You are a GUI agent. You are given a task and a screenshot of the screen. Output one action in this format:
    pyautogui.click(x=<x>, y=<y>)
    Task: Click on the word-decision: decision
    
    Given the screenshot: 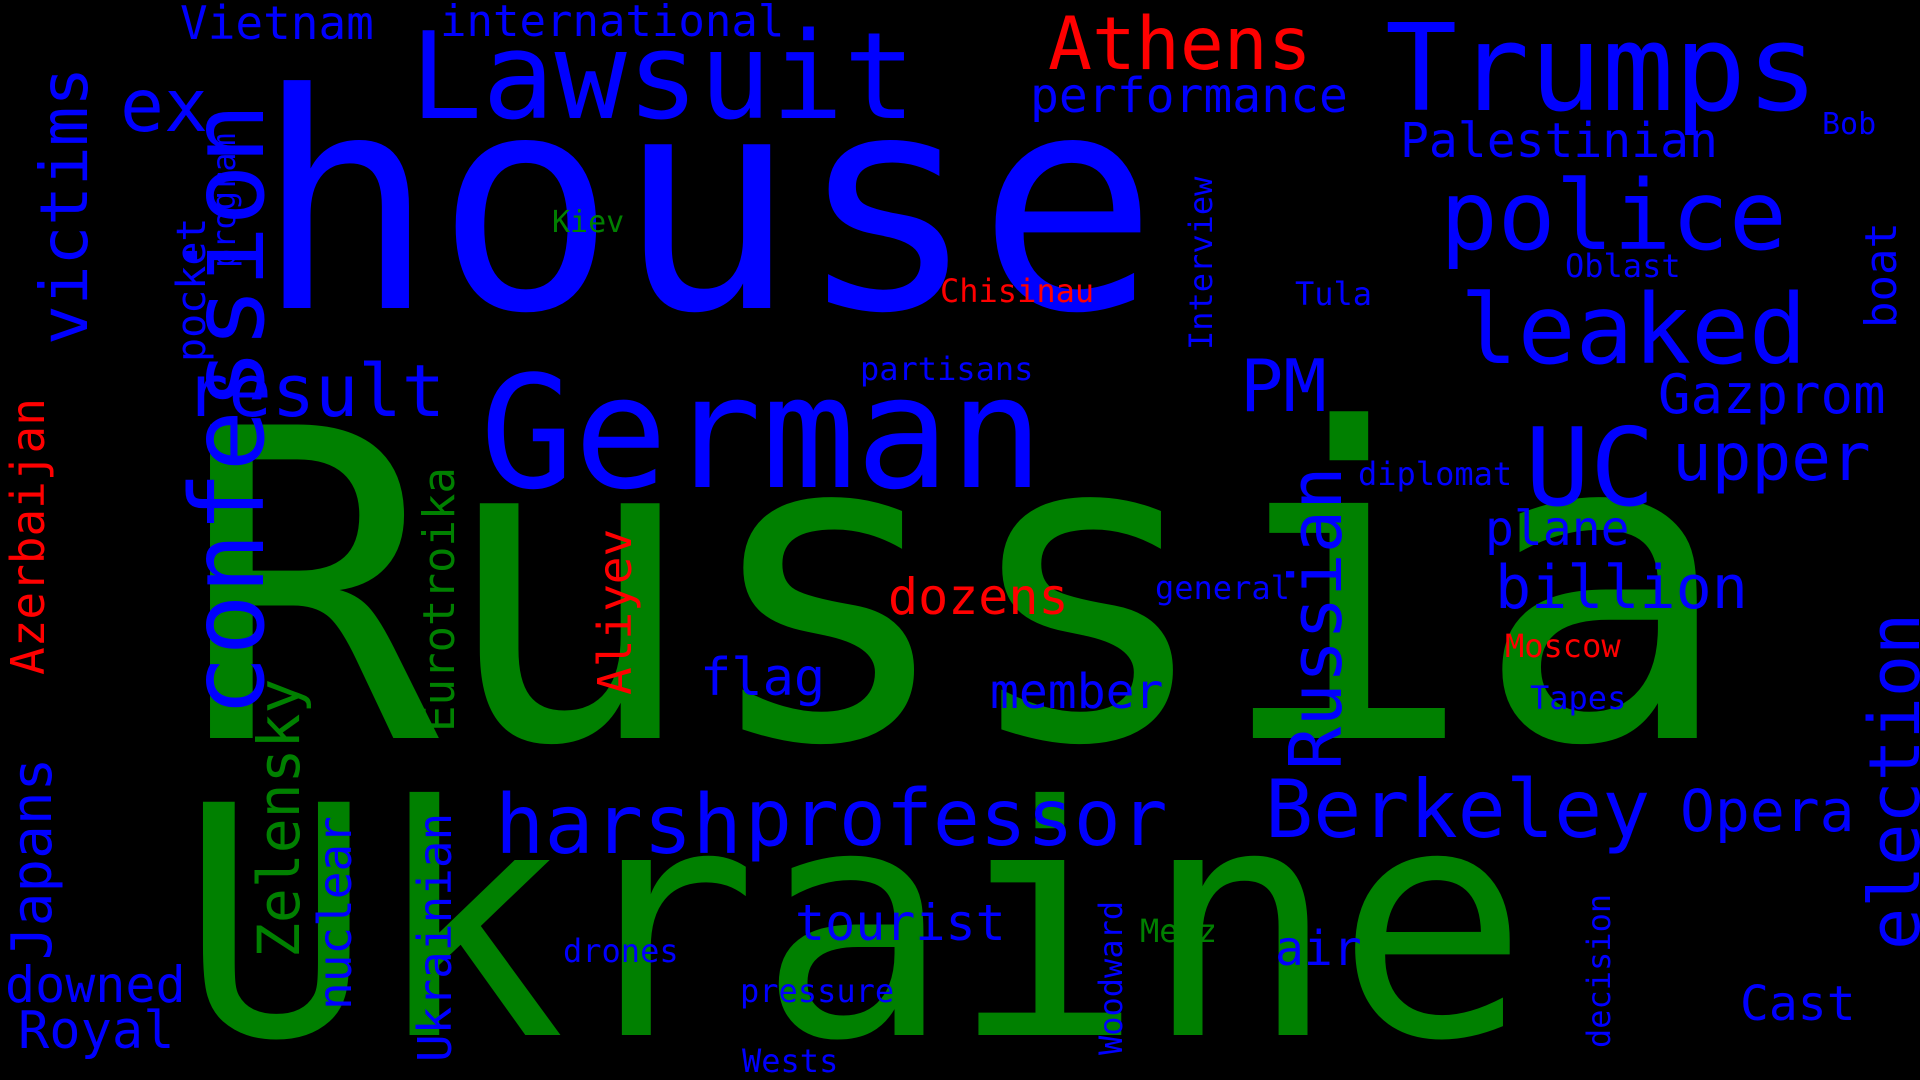 What is the action you would take?
    pyautogui.click(x=1599, y=970)
    